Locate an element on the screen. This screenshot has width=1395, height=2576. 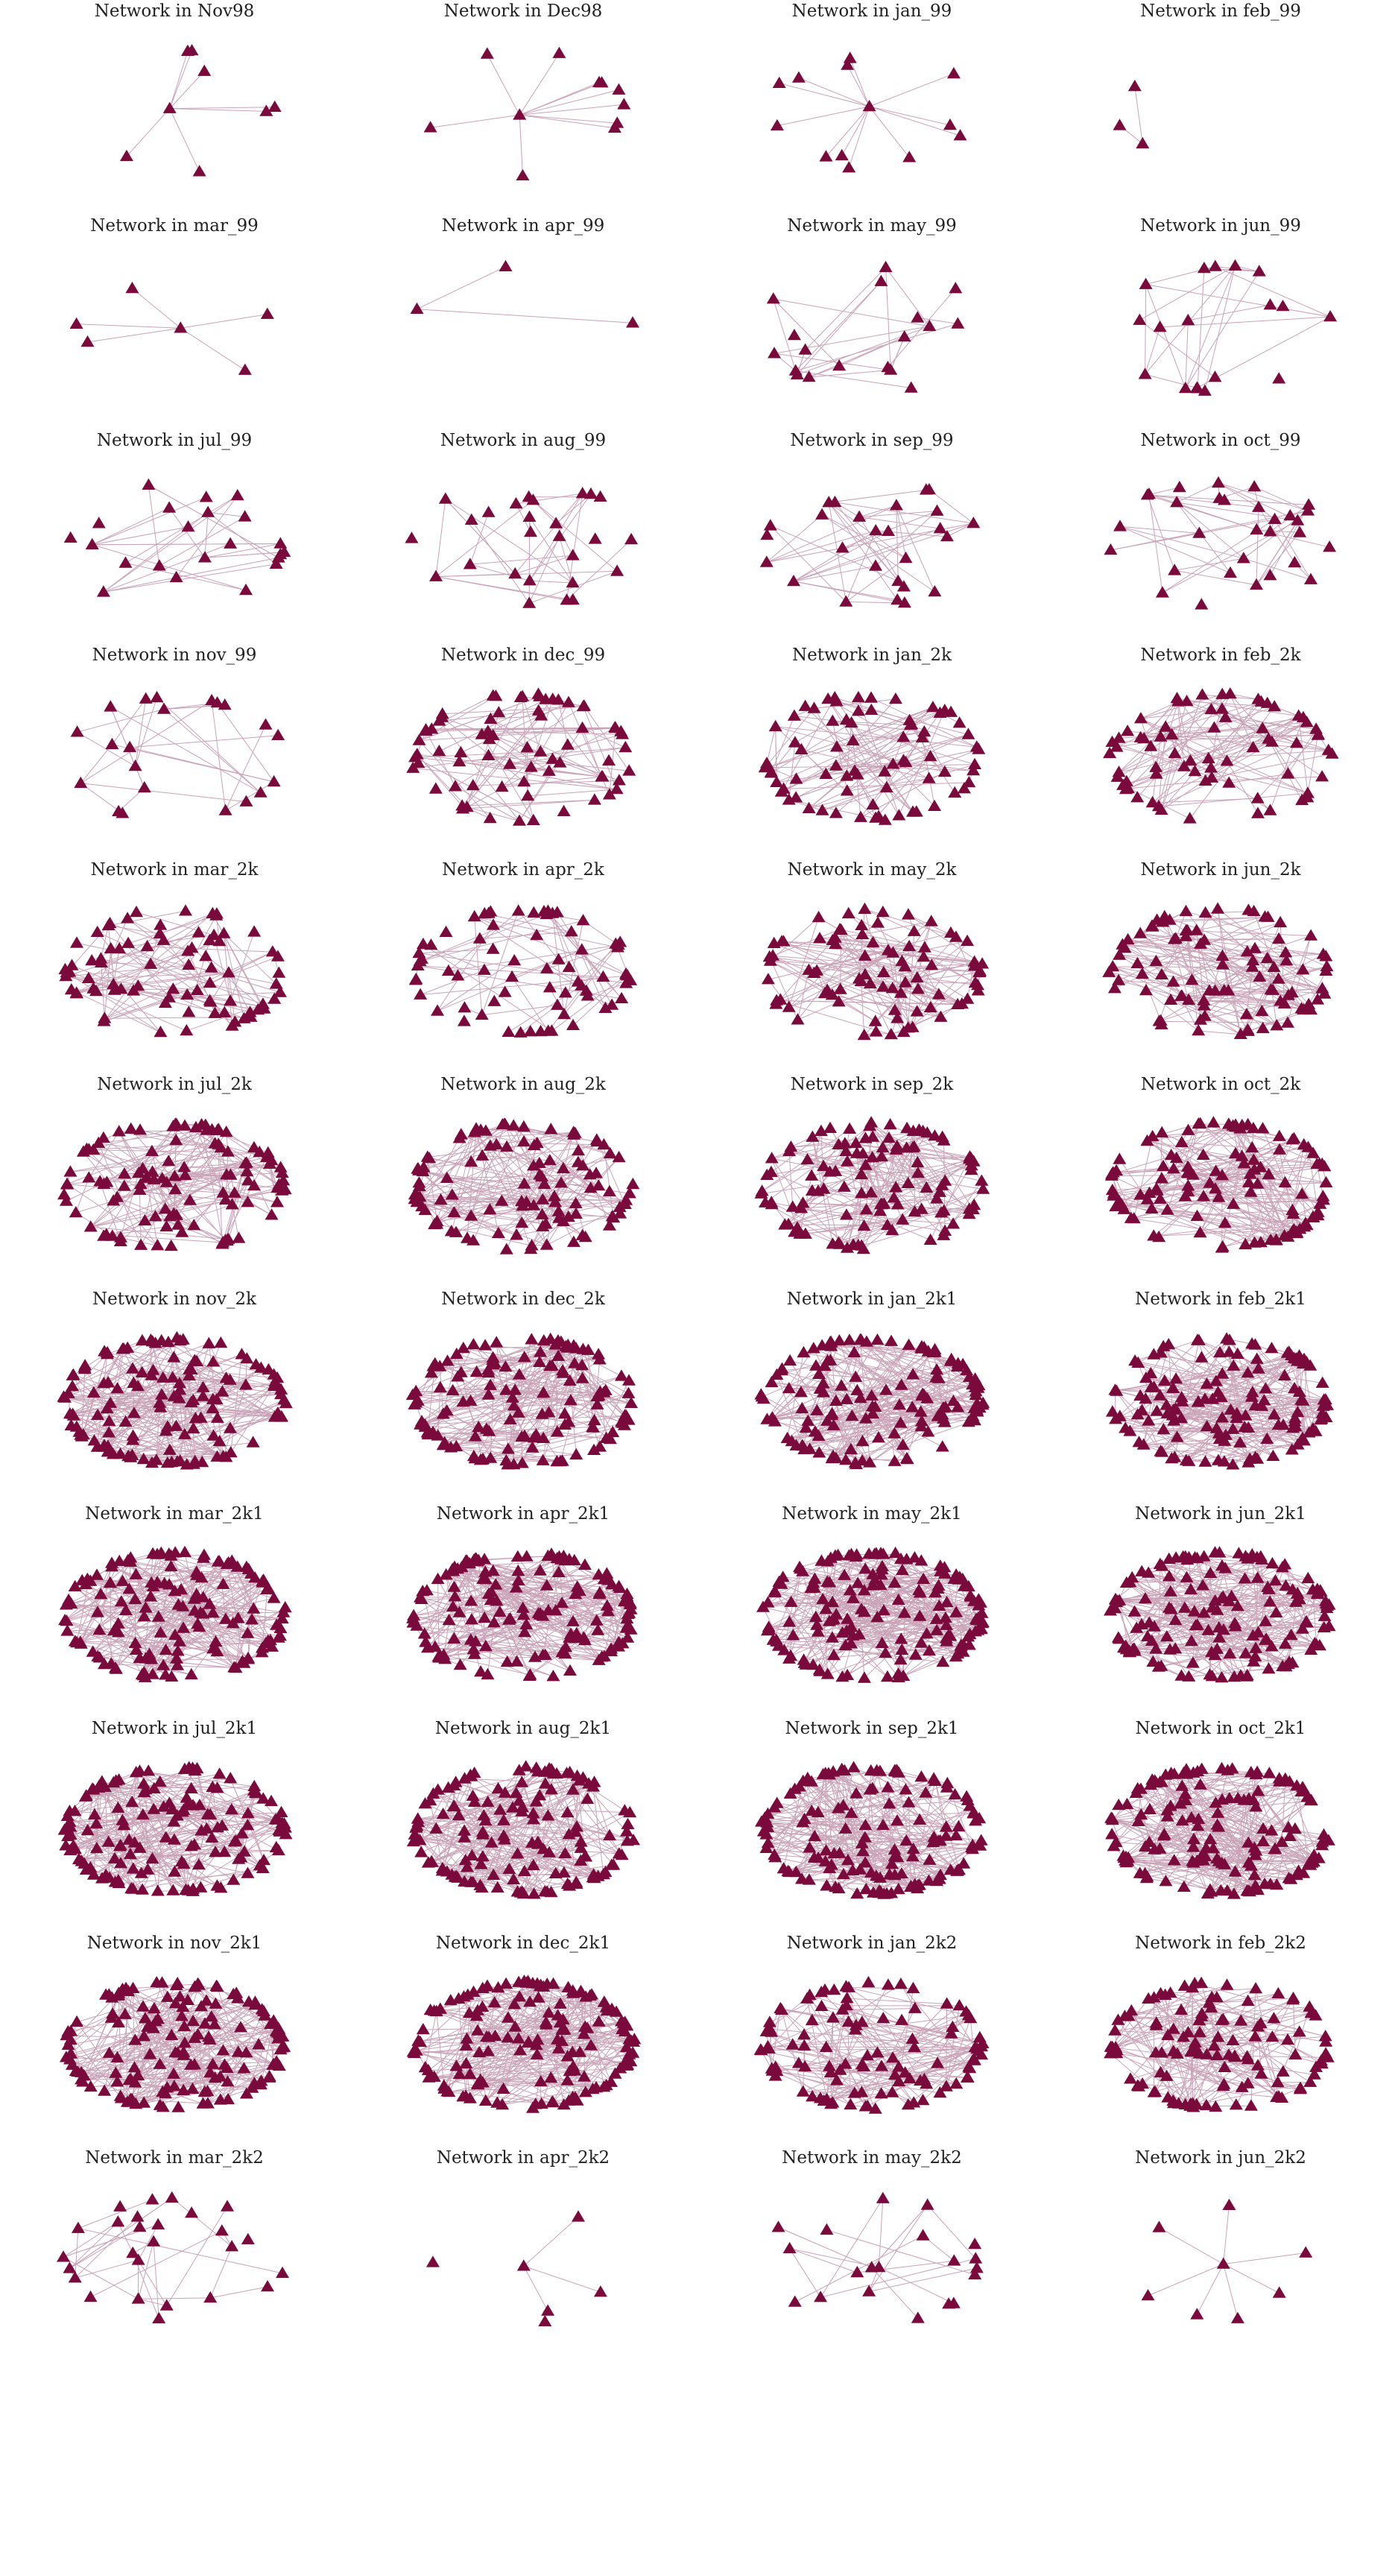
network-panel: Network in apr_2k is located at coordinates (523, 966).